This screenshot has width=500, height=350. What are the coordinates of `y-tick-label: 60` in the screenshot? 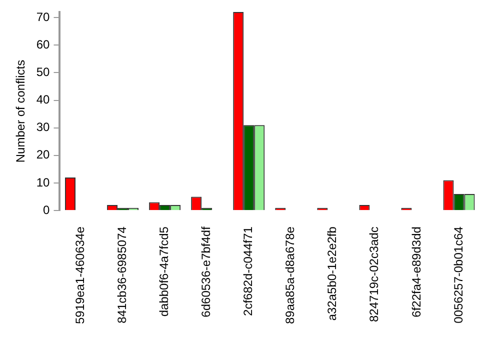 It's located at (43, 44).